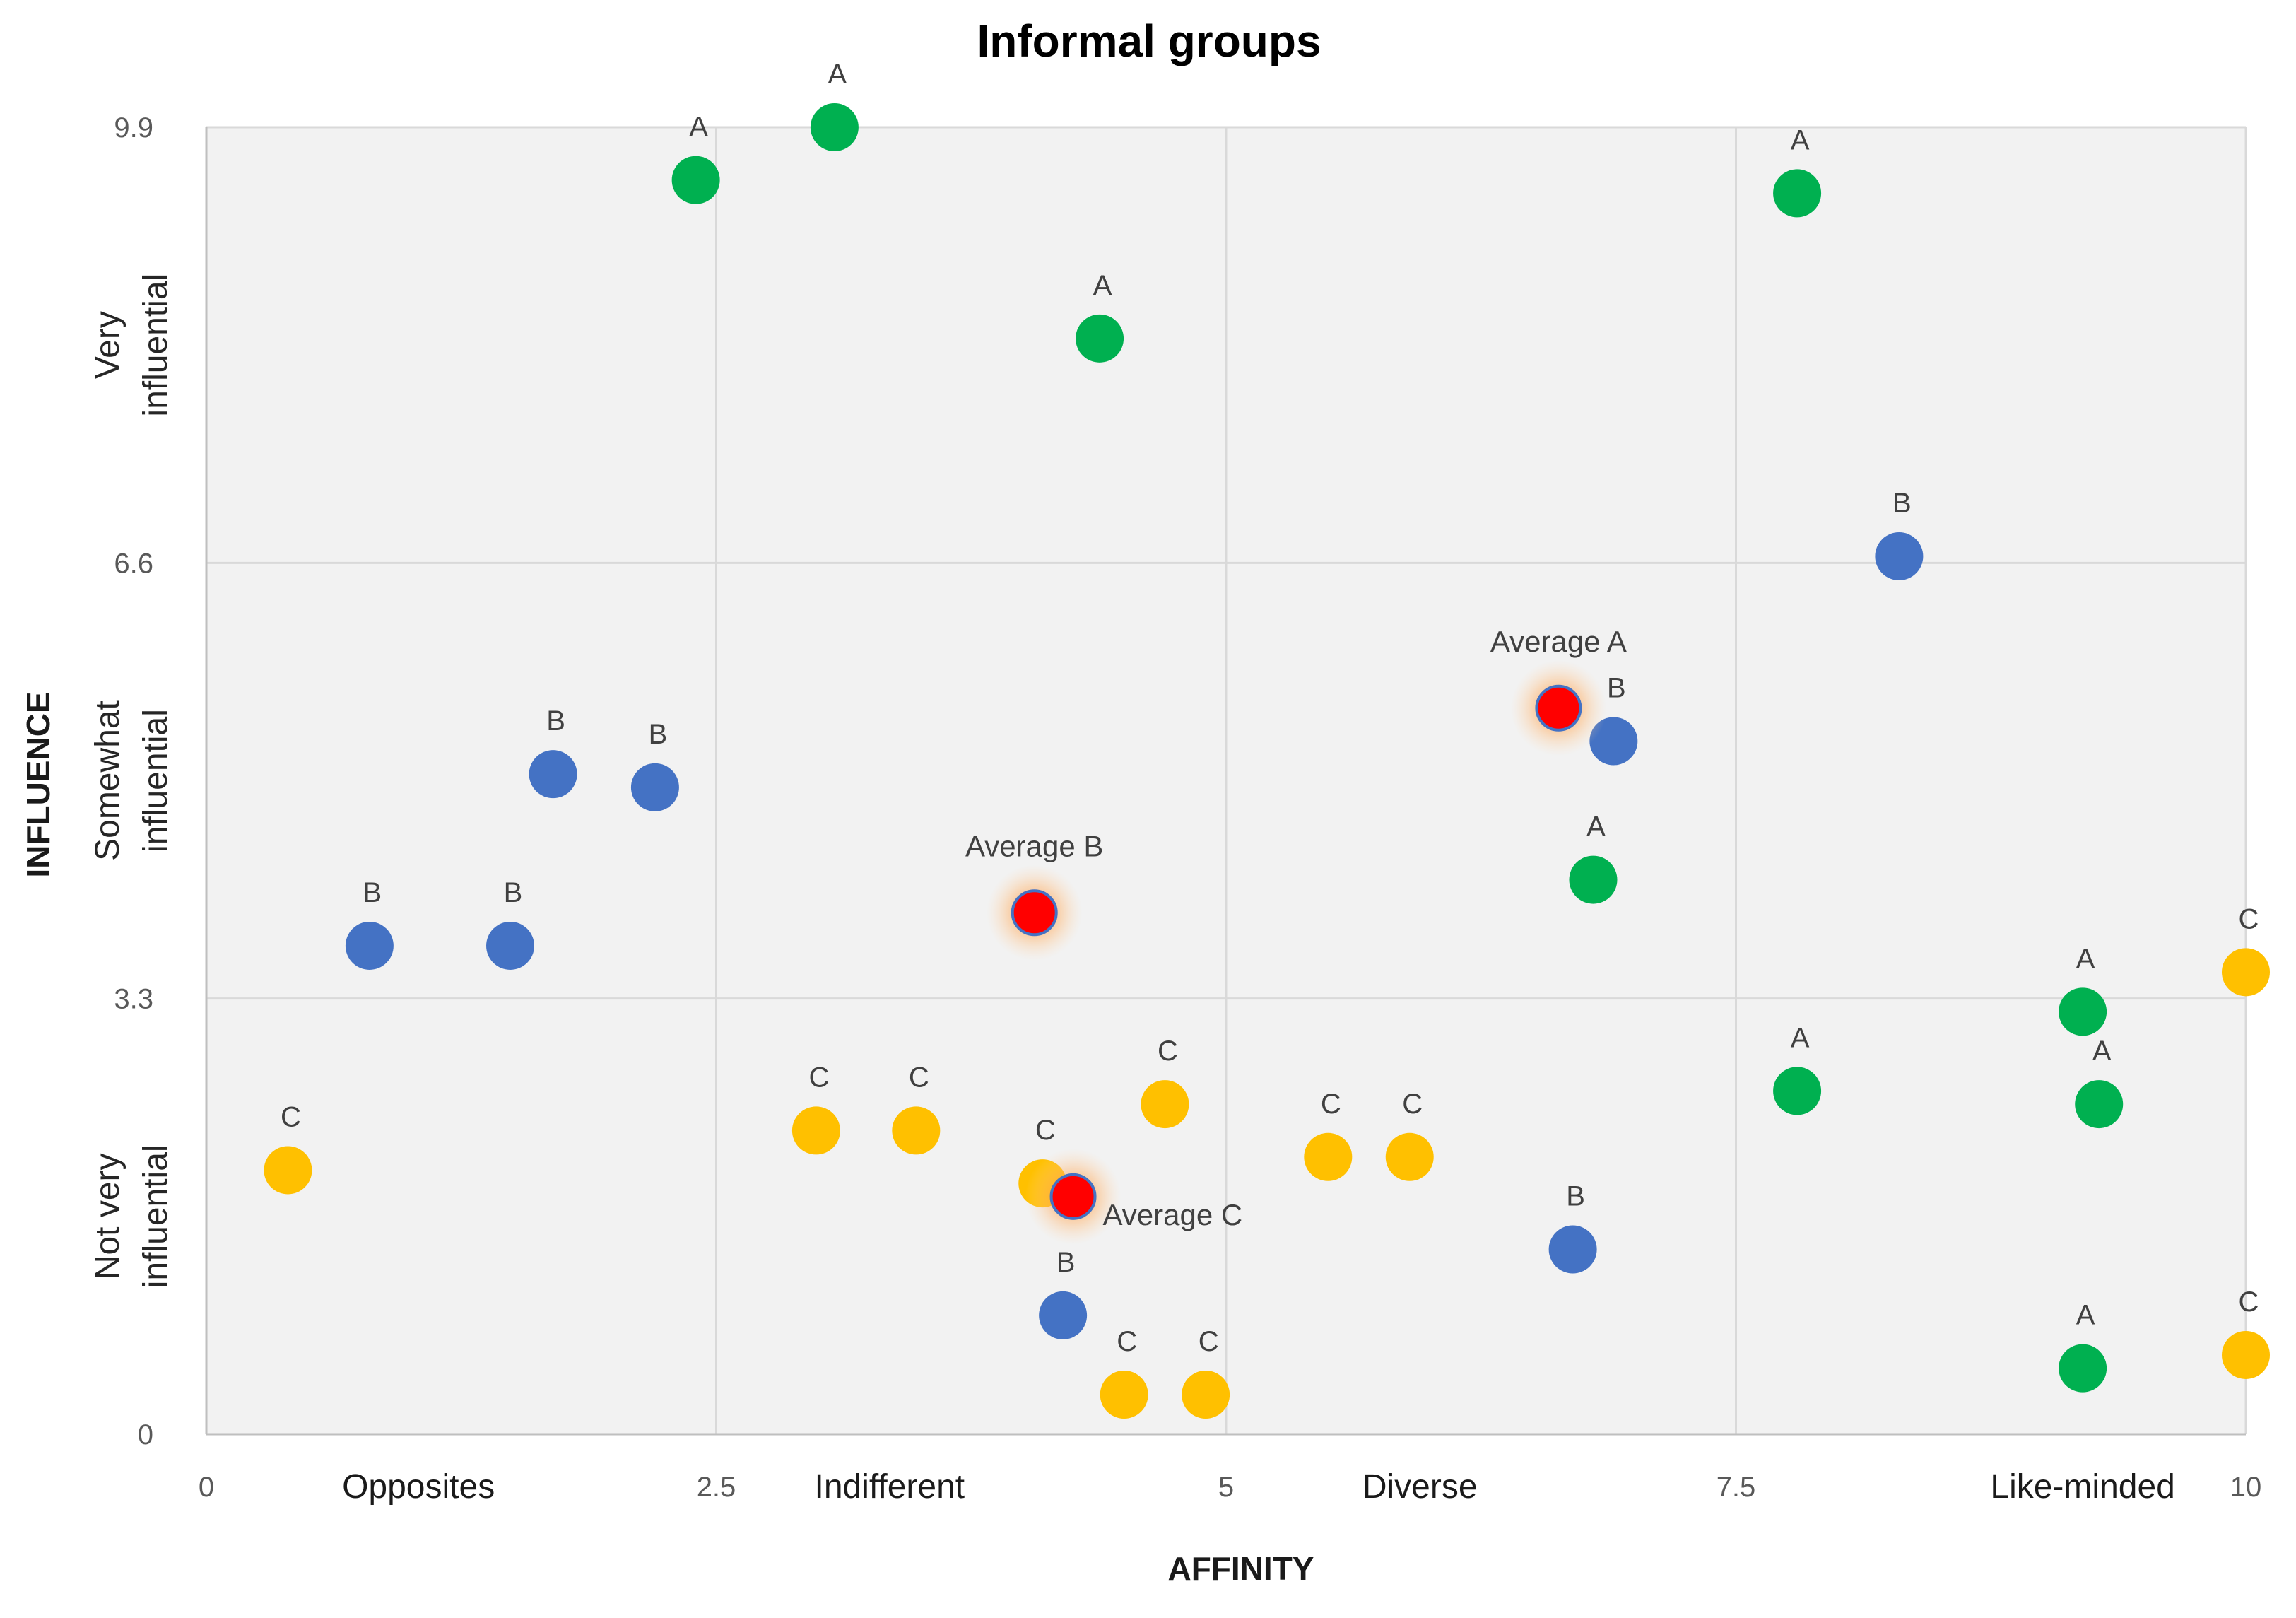 The height and width of the screenshot is (1618, 2296). I want to click on x-category-label: Opposites, so click(418, 1487).